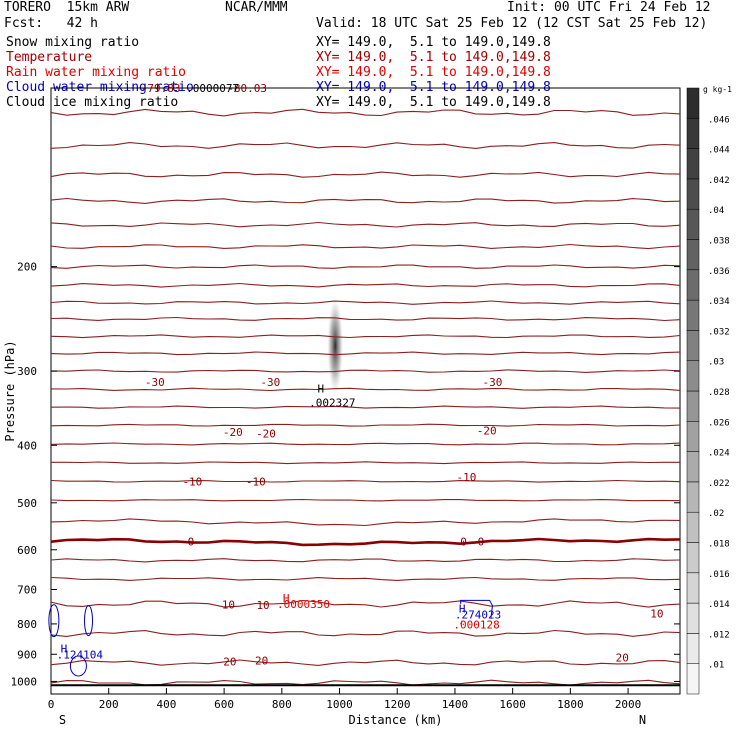 This screenshot has height=740, width=740. What do you see at coordinates (455, 704) in the screenshot?
I see `x-tick-label: 1400` at bounding box center [455, 704].